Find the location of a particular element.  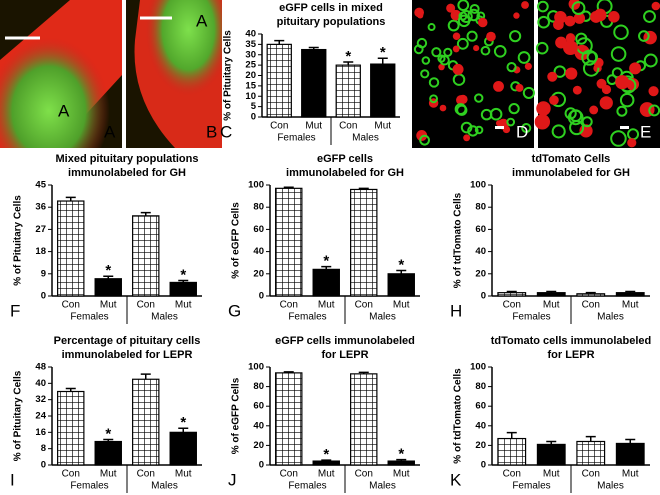

chart-title: Percentage of pituitary cells is located at coordinates (127, 341).